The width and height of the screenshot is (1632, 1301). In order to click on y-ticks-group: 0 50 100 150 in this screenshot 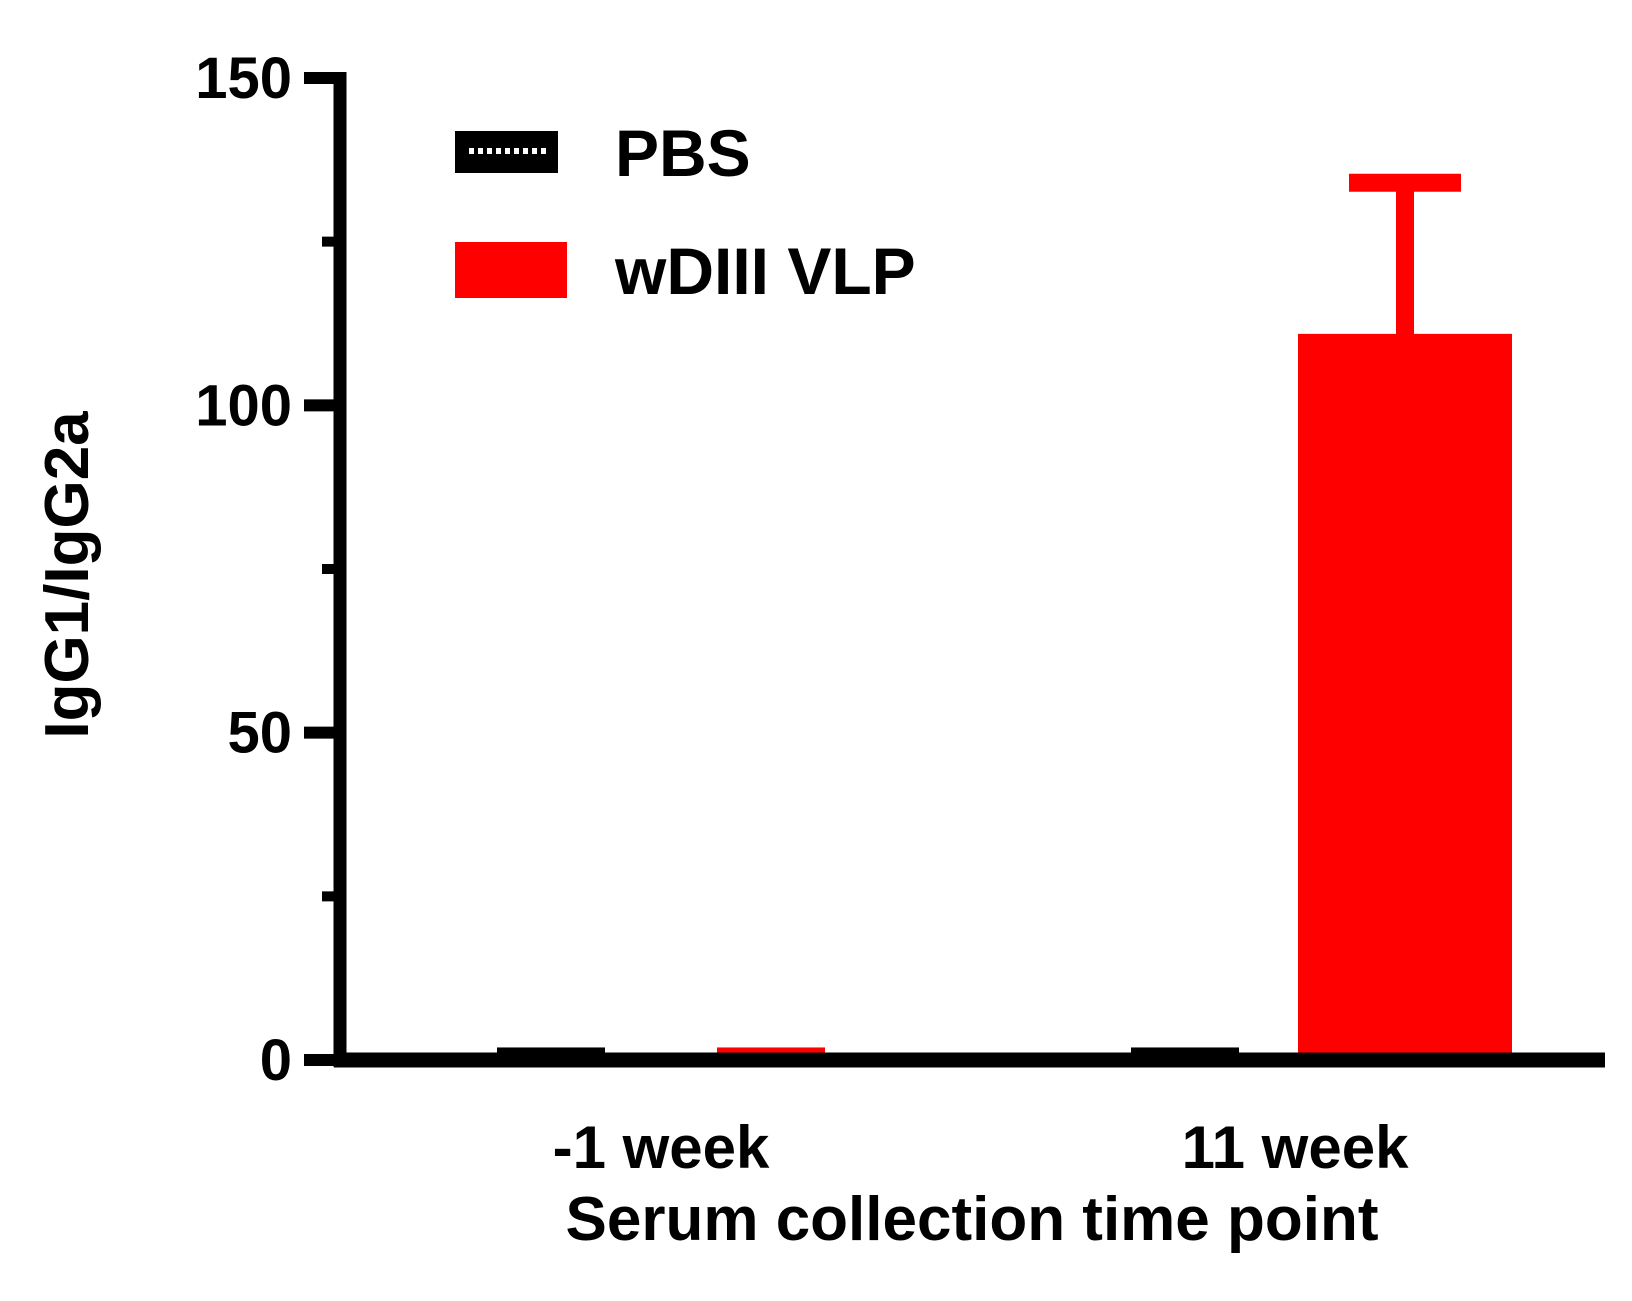, I will do `click(267, 569)`.